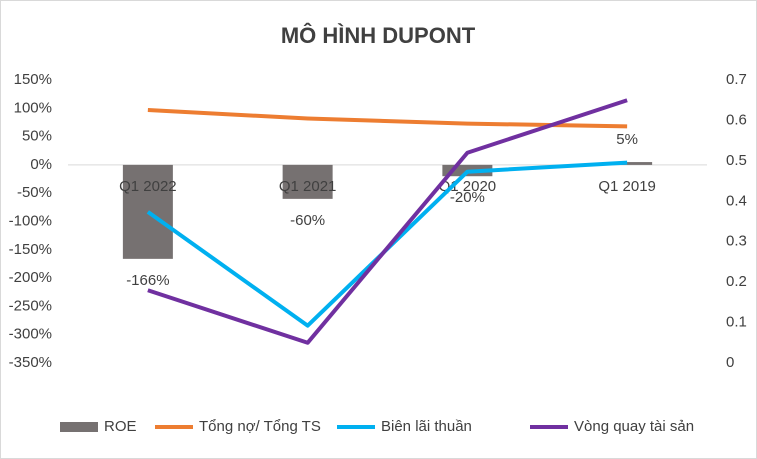  Describe the element at coordinates (736, 281) in the screenshot. I see `y2-tick-label: 0.2` at that location.